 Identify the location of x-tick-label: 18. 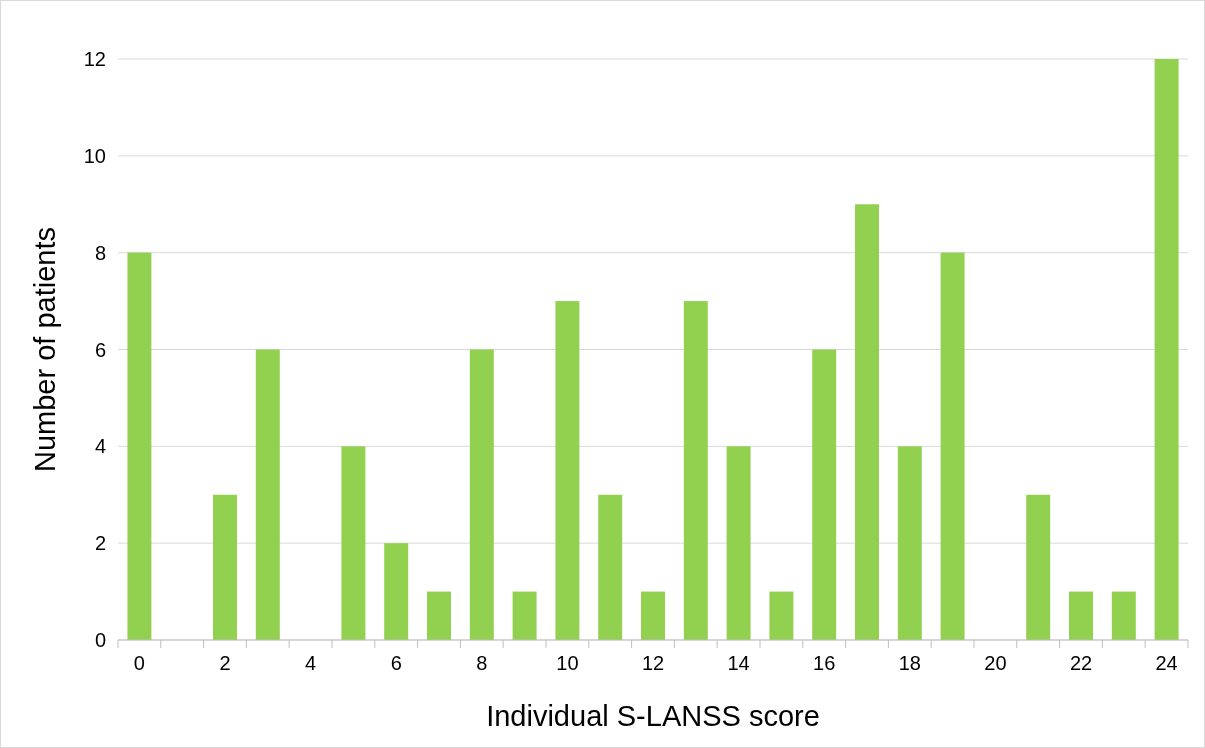
(909, 663).